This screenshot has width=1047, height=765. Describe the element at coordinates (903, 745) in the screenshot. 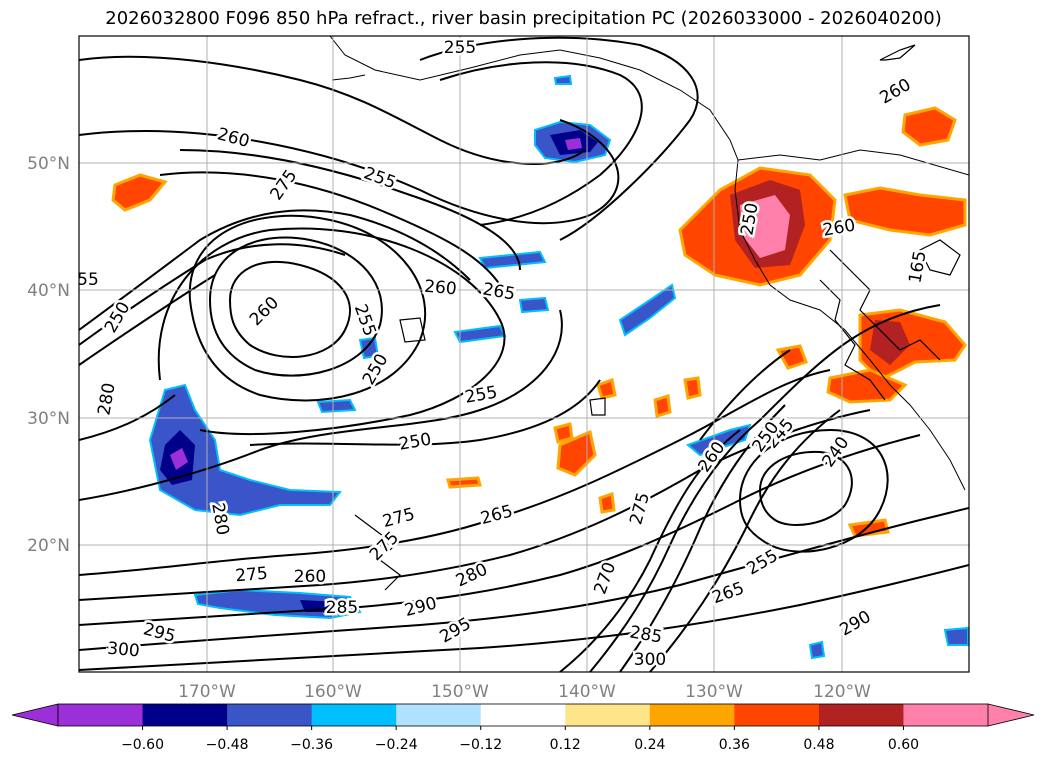

I see `colorbar-tick-label: 0.60` at that location.